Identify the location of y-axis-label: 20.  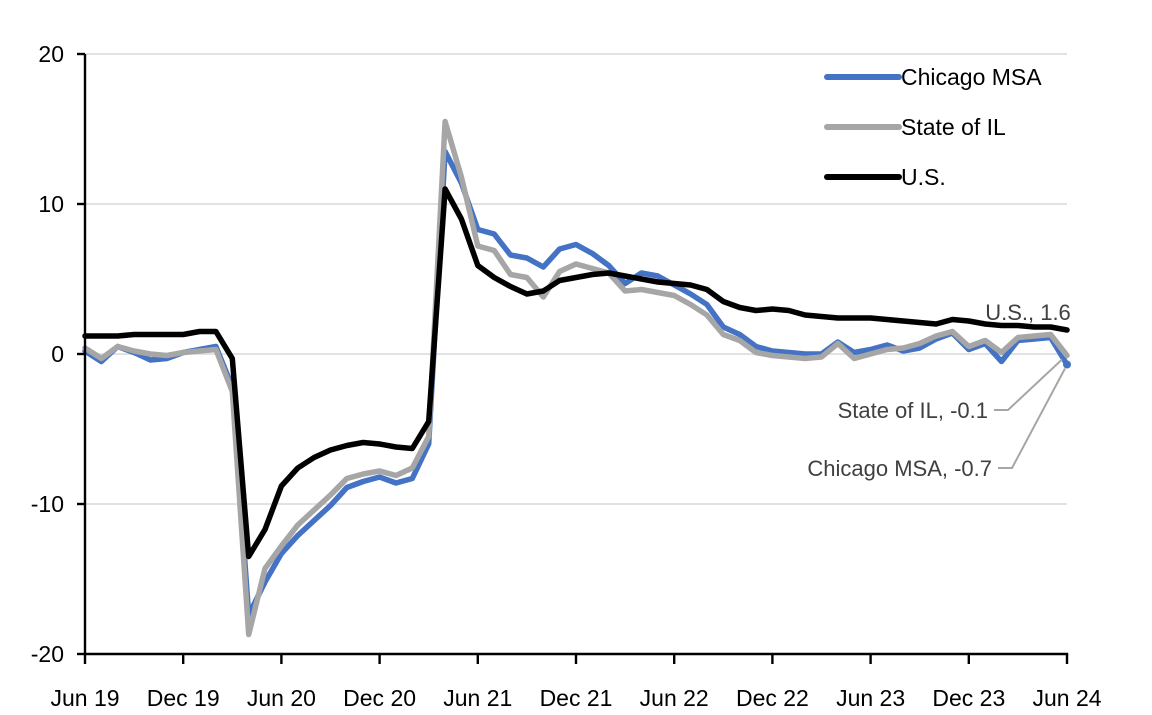
(51, 54).